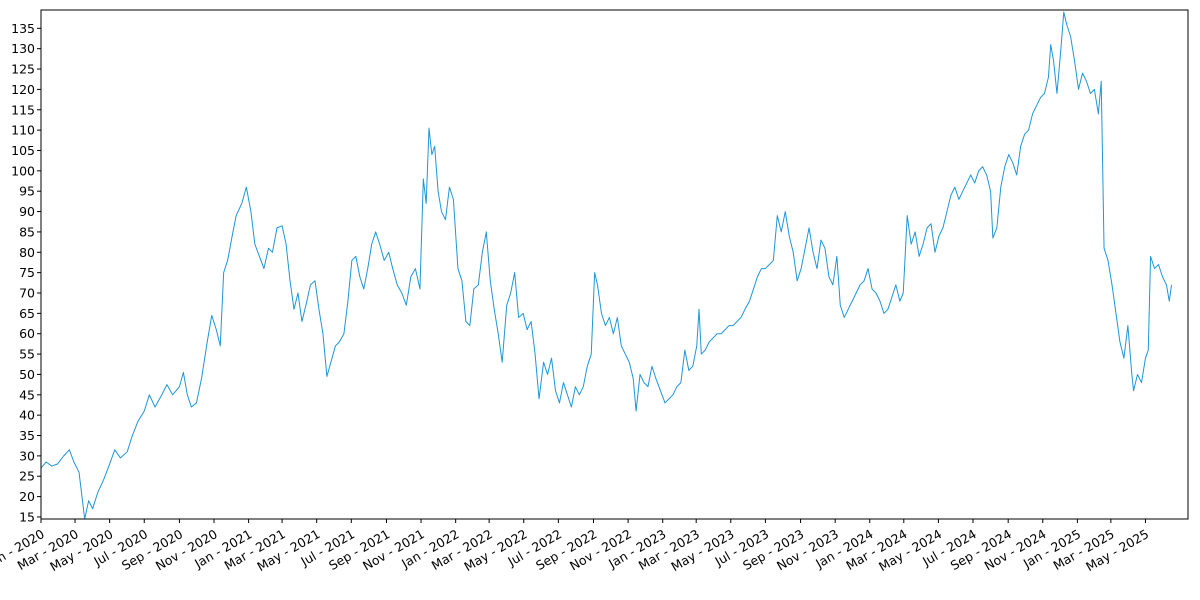 The height and width of the screenshot is (600, 1200). I want to click on y-tick-label: 30, so click(27, 455).